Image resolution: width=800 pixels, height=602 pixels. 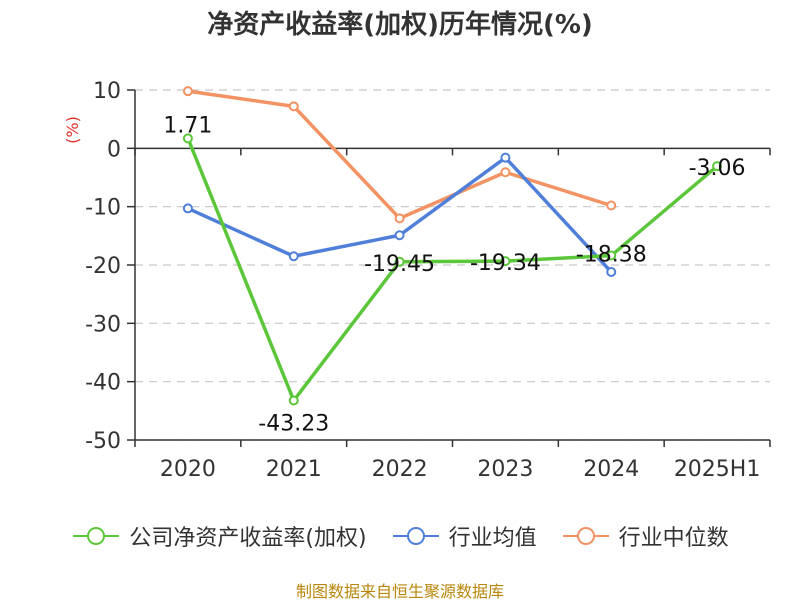 What do you see at coordinates (400, 25) in the screenshot?
I see `chart-title: 净资产收益率(加权)历年情况(%)` at bounding box center [400, 25].